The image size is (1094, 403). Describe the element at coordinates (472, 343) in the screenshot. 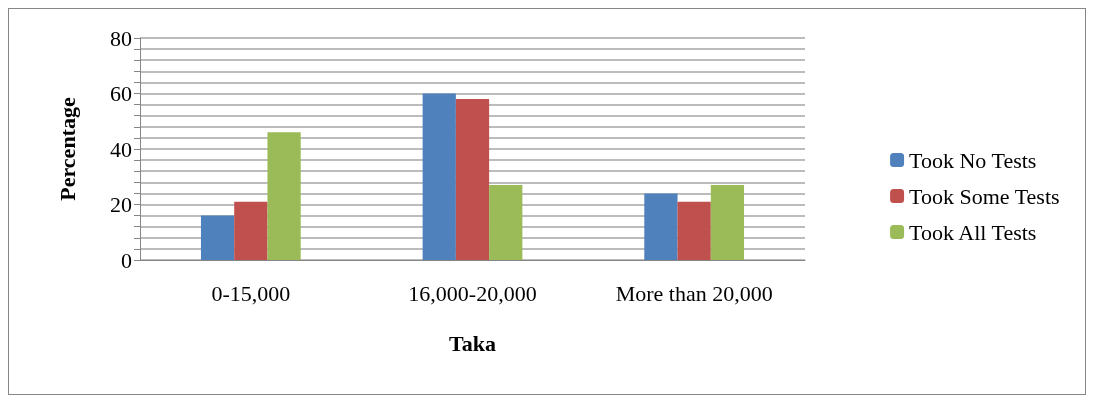

I see `x-axis-title: Taka` at that location.